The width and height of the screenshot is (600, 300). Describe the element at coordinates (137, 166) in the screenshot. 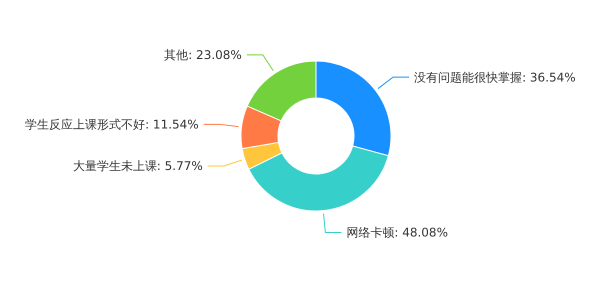

I see `slice-label: 大量学生未上课: 5.77%` at that location.